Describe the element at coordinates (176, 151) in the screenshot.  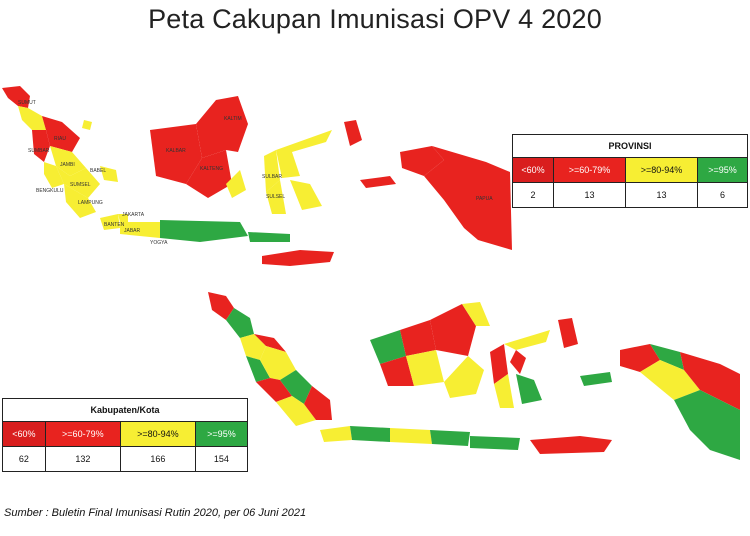
I see `label-kalbar: KALBAR` at that location.